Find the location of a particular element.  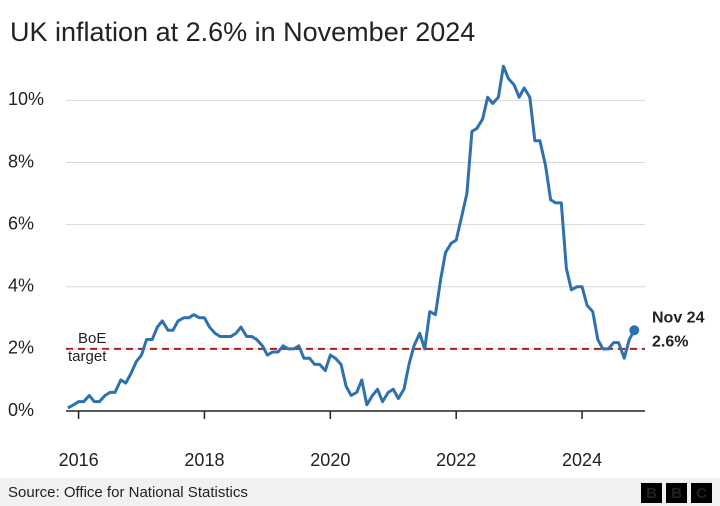

x-tick-label: 2018 is located at coordinates (204, 460).